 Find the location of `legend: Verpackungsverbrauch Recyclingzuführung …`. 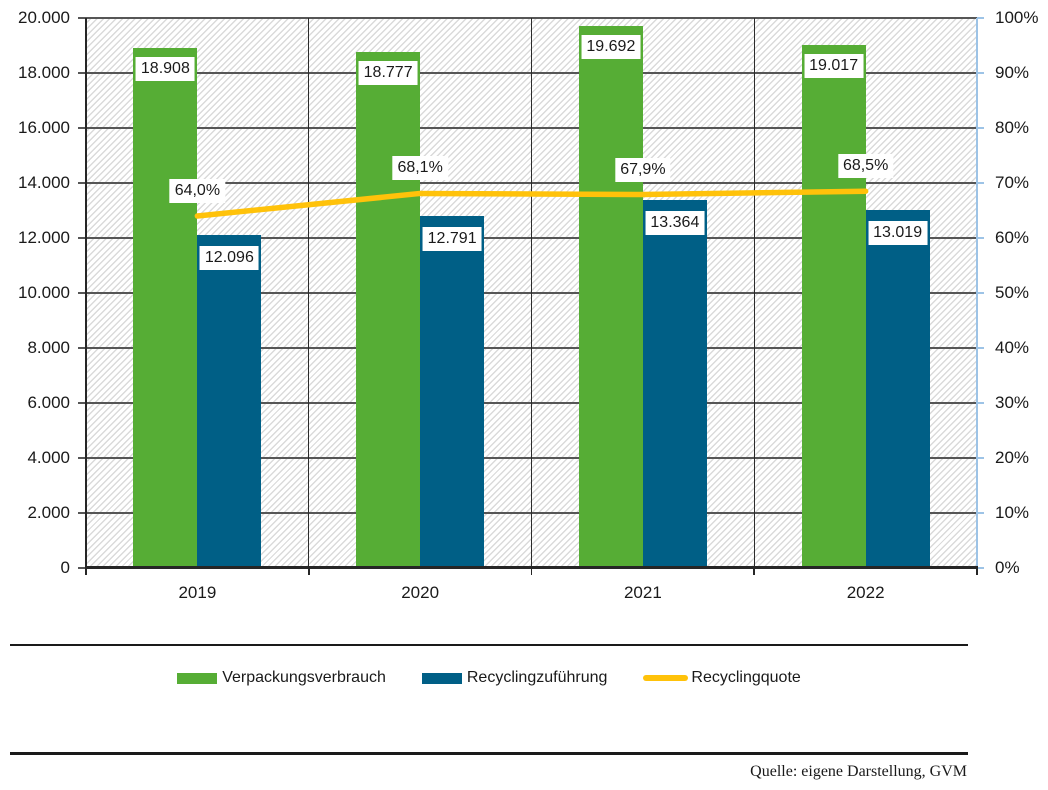

legend: Verpackungsverbrauch Recyclingzuführung … is located at coordinates (489, 678).